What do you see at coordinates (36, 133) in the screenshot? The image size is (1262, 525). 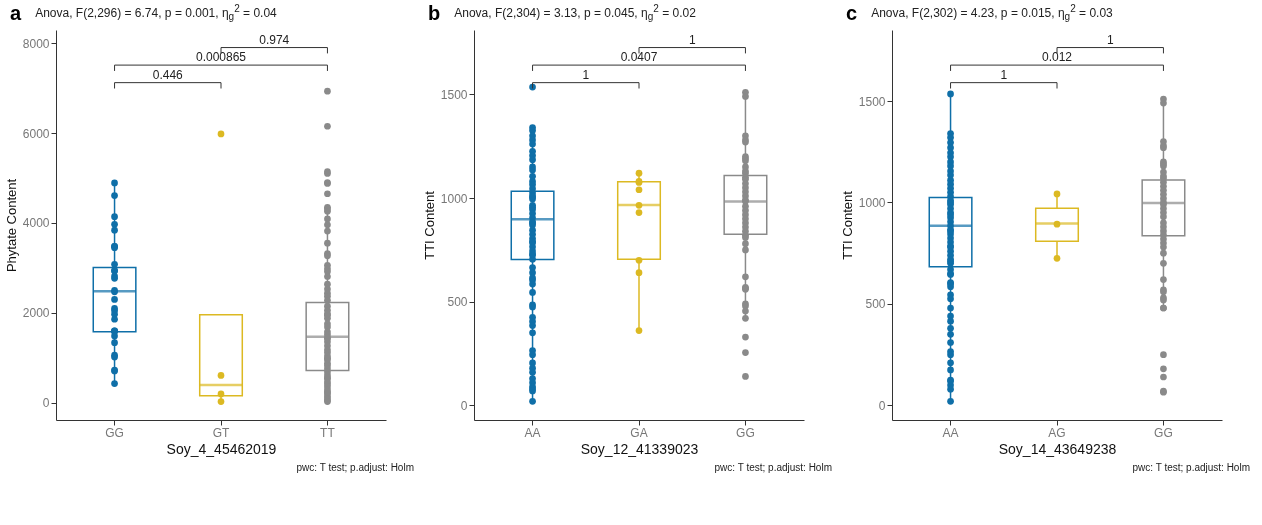 I see `y-tick-label: 6000` at bounding box center [36, 133].